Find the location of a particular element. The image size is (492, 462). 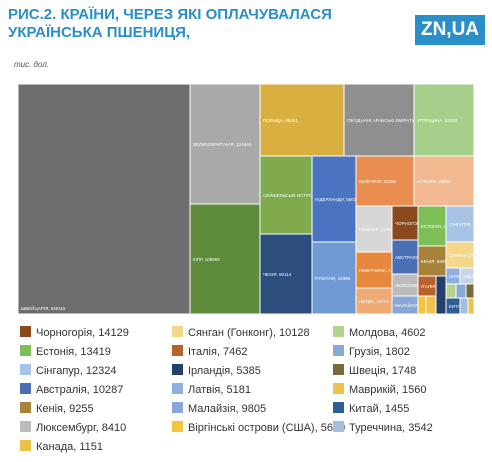

treemap-cell: СЯНГАН (ГОНКОНГ) is located at coordinates (468, 255).